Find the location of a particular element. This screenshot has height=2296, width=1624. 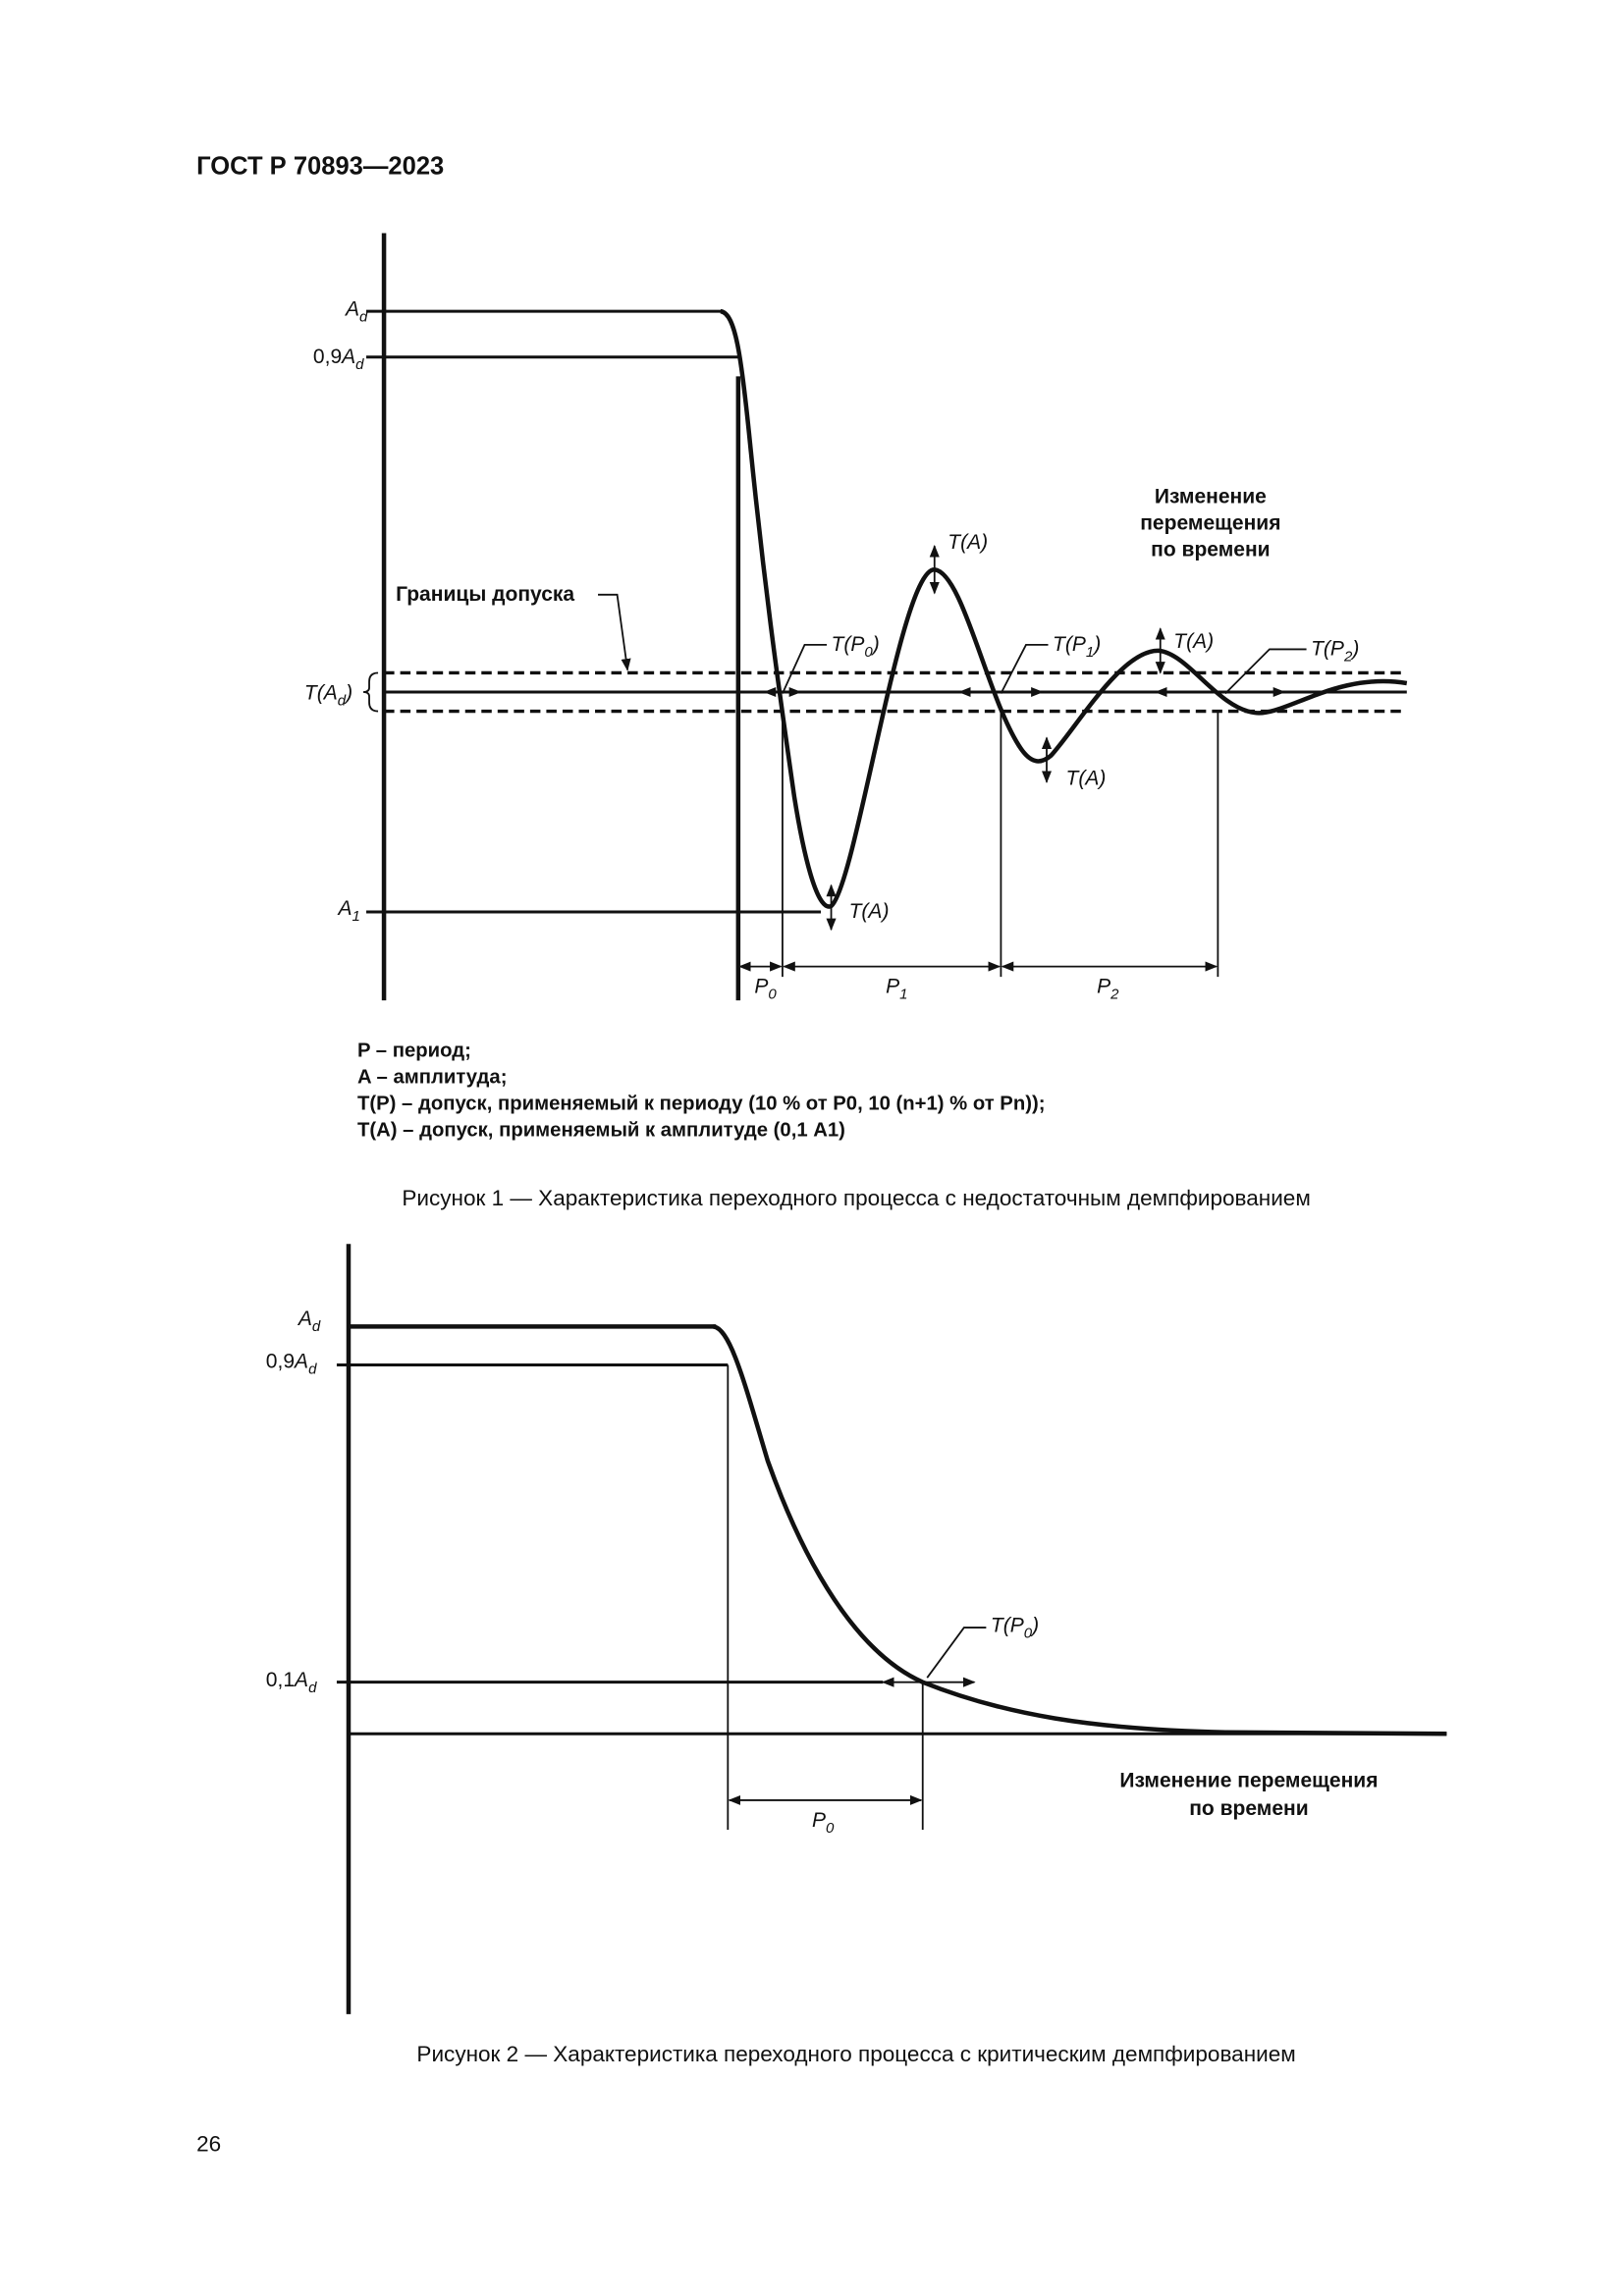

ta-label-2: T(A) is located at coordinates (1086, 779).